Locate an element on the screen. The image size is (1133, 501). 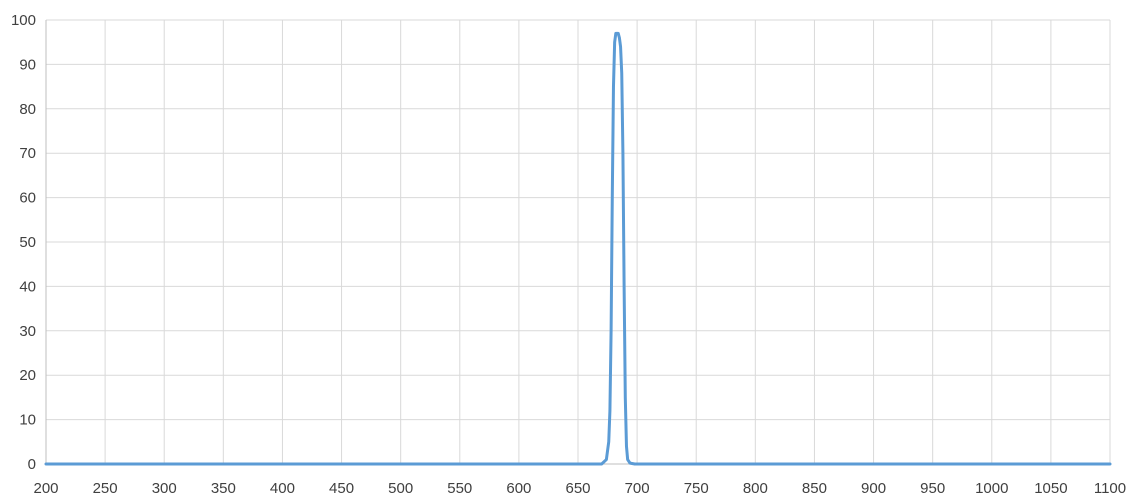
x-tick-label: 900 is located at coordinates (873, 488).